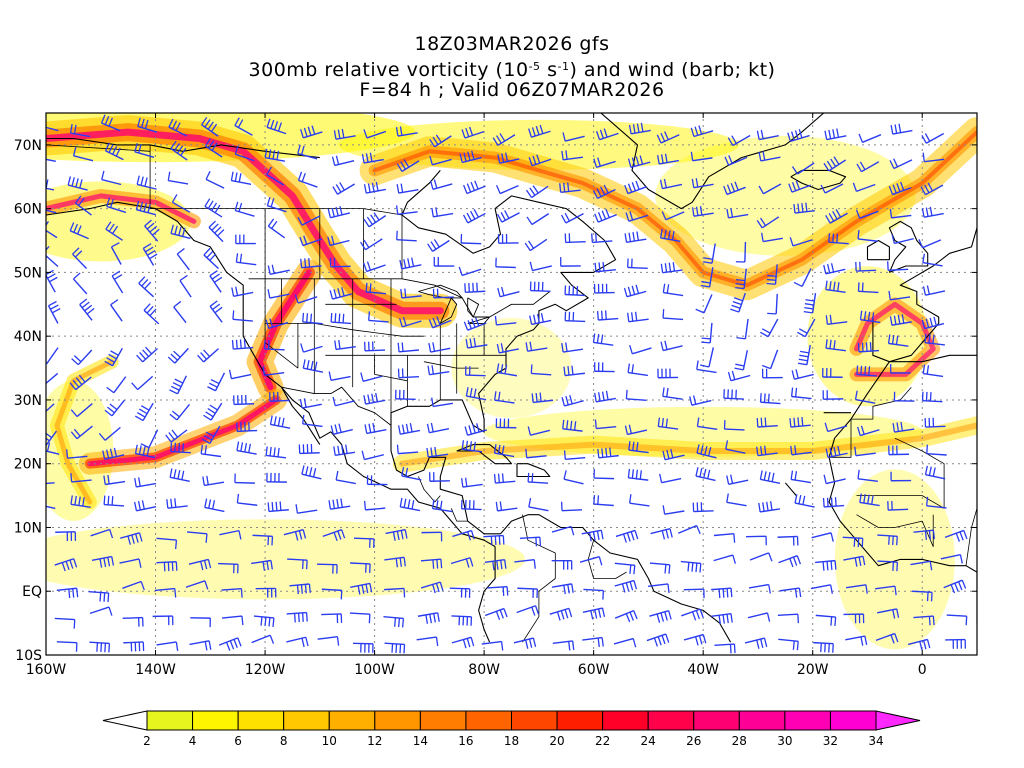 The image size is (1024, 768). I want to click on coastline-greenland, so click(712, 161).